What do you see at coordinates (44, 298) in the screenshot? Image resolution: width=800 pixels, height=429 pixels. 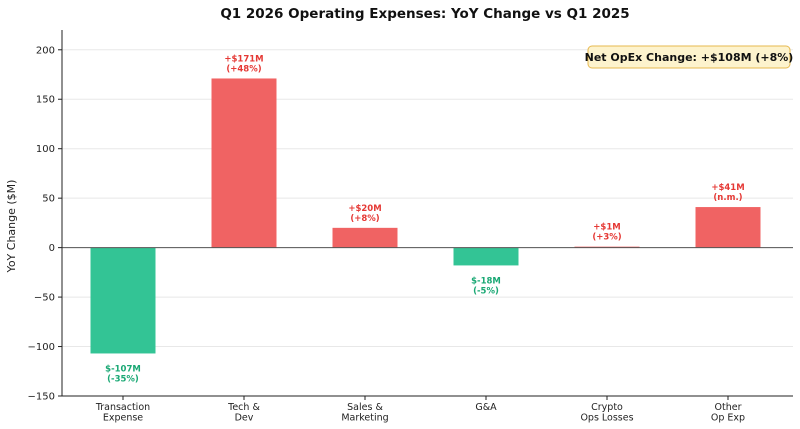 I see `y-tick-label: −50` at bounding box center [44, 298].